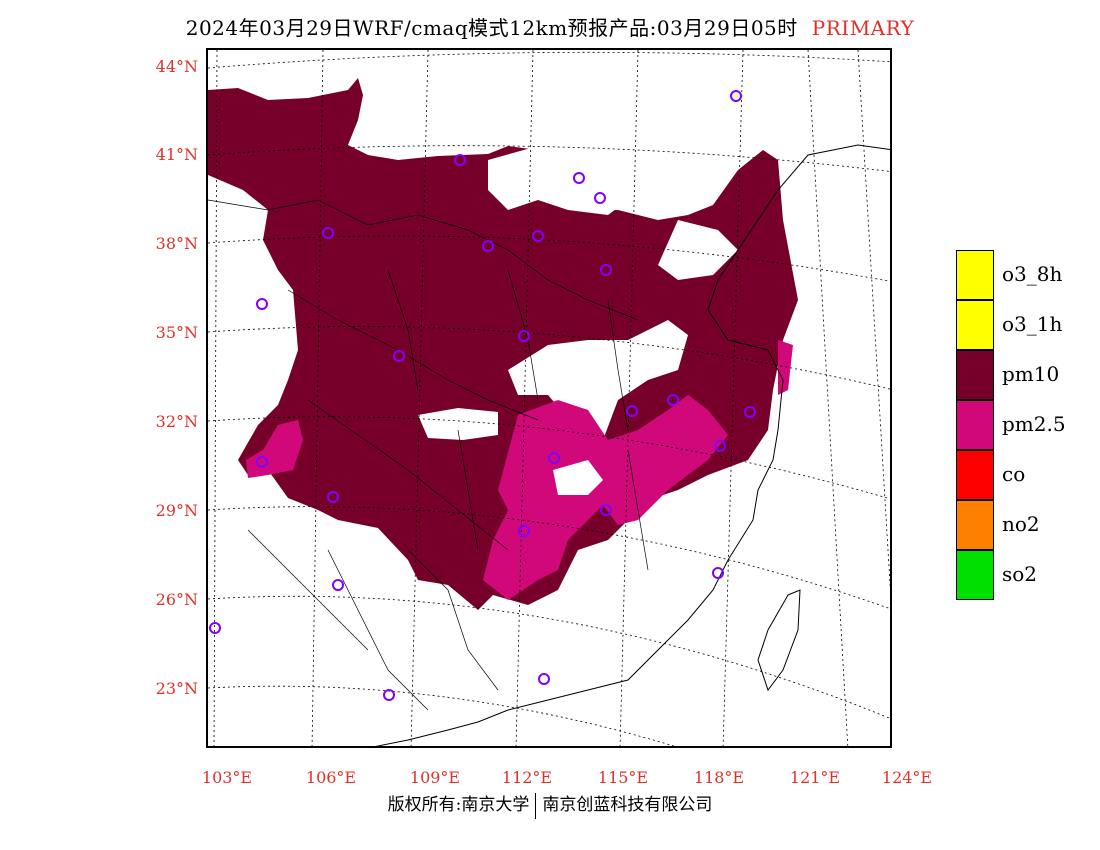 The height and width of the screenshot is (850, 1100). What do you see at coordinates (719, 777) in the screenshot?
I see `lon-label-118: 118°E` at bounding box center [719, 777].